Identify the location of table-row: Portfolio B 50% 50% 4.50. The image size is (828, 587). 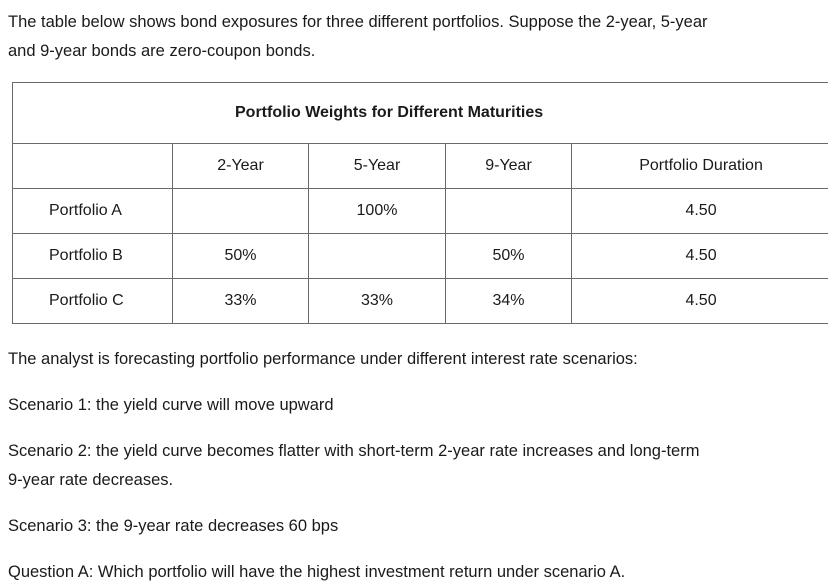
(420, 256).